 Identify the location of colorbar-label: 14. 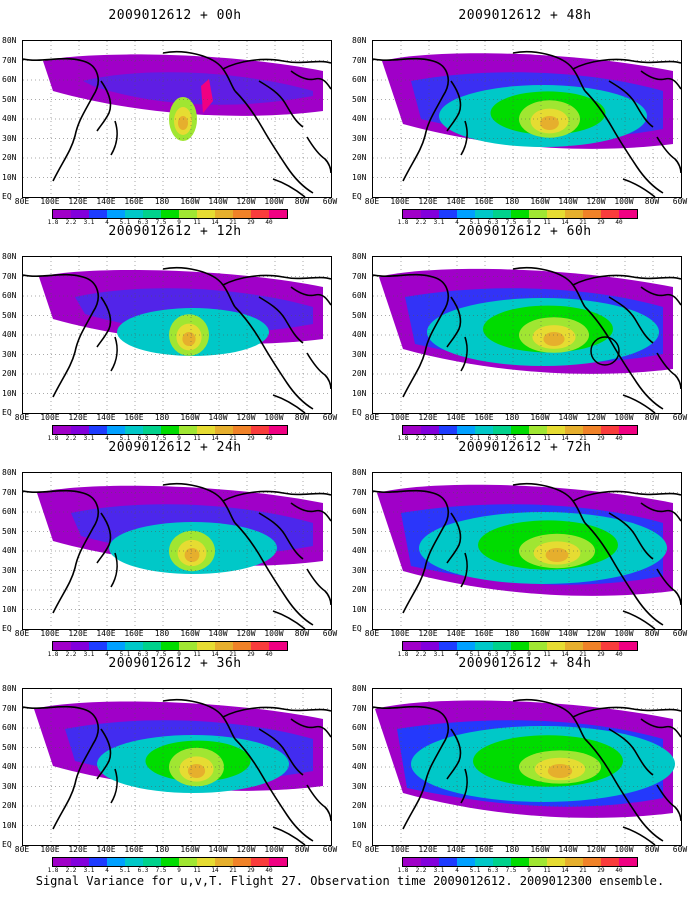
(215, 438).